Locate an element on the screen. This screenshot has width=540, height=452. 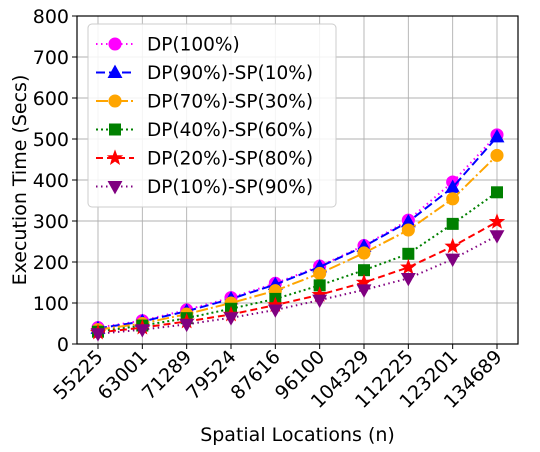
legend-label: DP(100%) is located at coordinates (193, 45).